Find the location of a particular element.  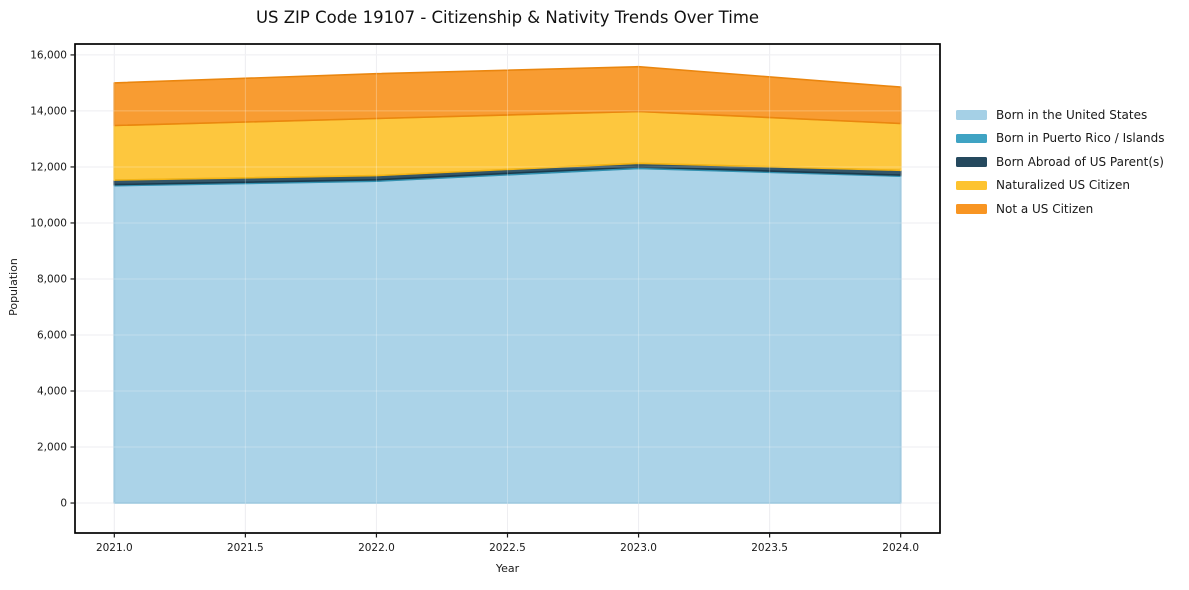

x-tick-label: 2021.0 is located at coordinates (114, 548).